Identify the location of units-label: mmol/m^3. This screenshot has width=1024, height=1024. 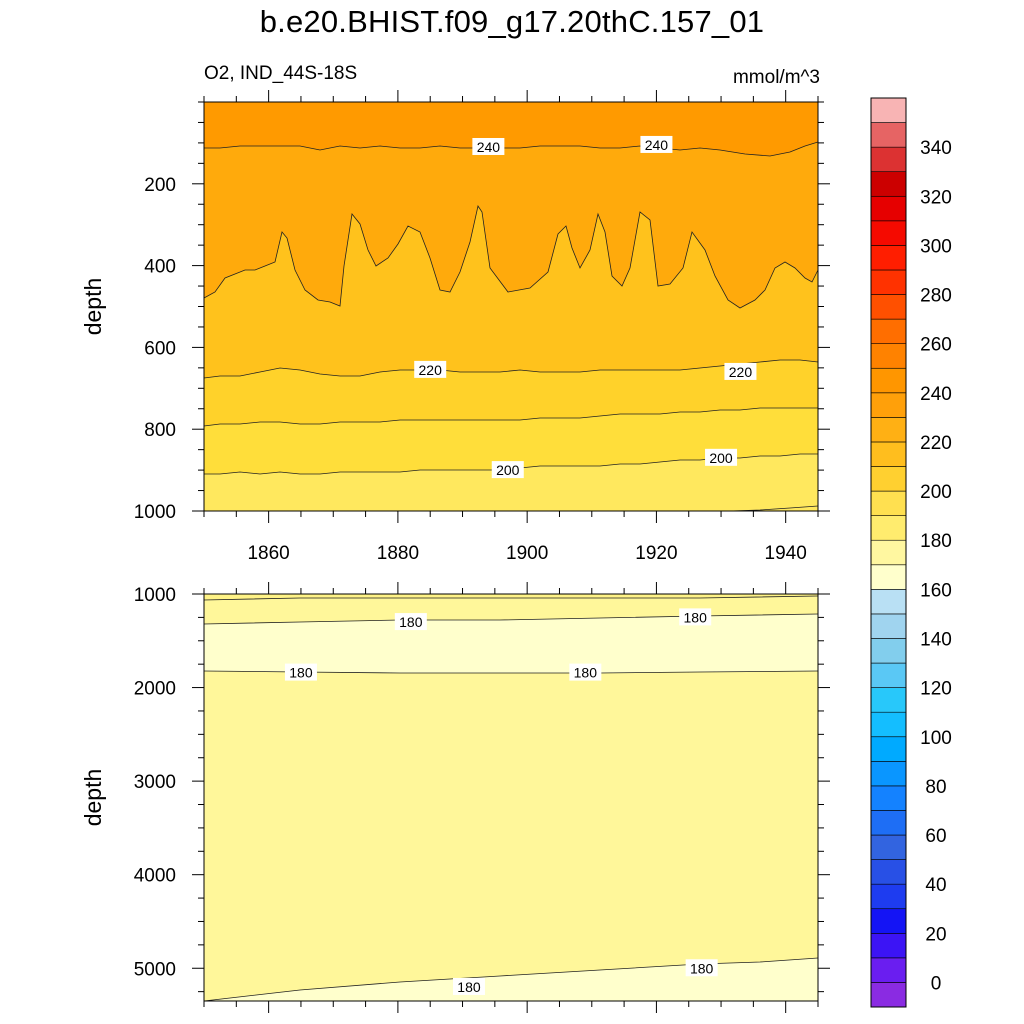
(776, 77).